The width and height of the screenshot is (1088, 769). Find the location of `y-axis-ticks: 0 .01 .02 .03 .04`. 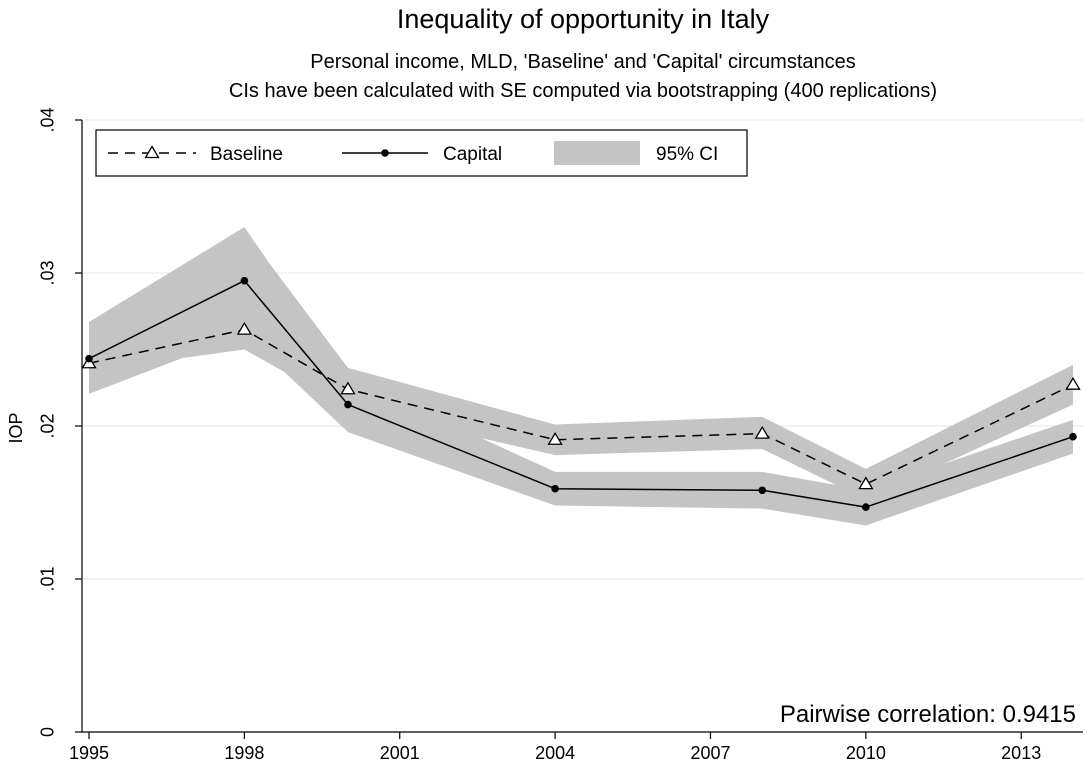

y-axis-ticks: 0 .01 .02 .03 .04 is located at coordinates (59, 422).